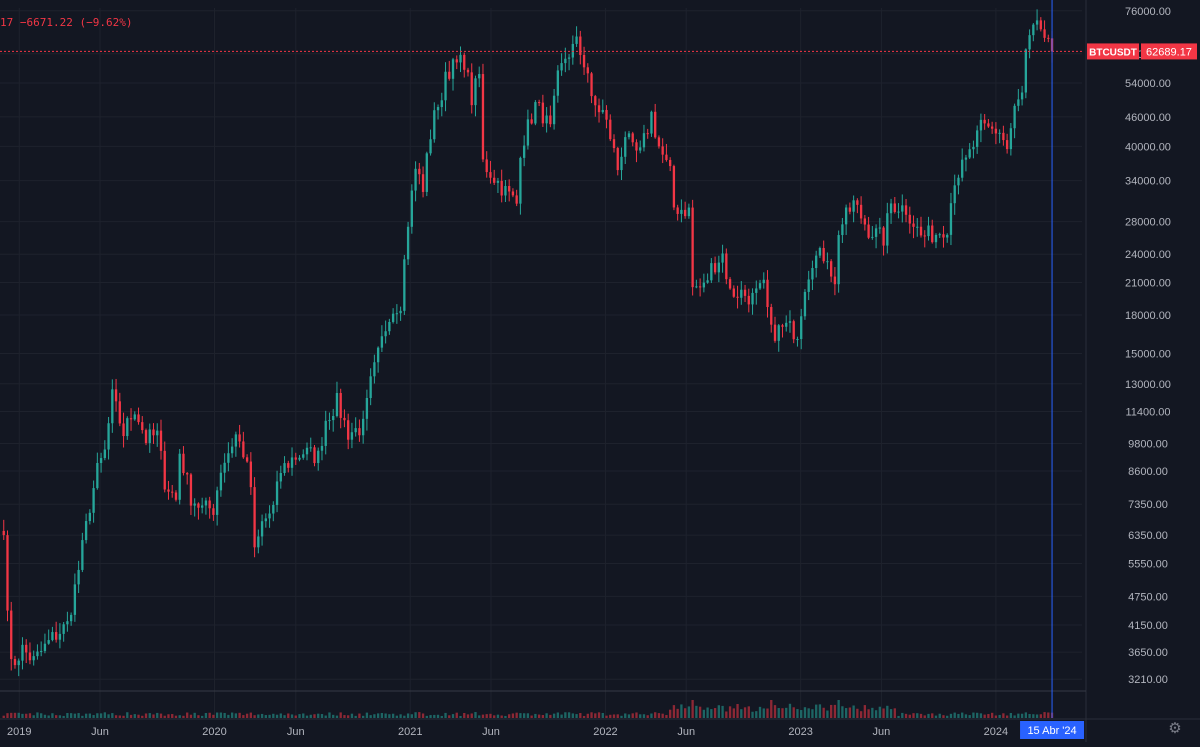 The width and height of the screenshot is (1200, 747). What do you see at coordinates (1175, 728) in the screenshot?
I see `gear-icon: ⚙` at bounding box center [1175, 728].